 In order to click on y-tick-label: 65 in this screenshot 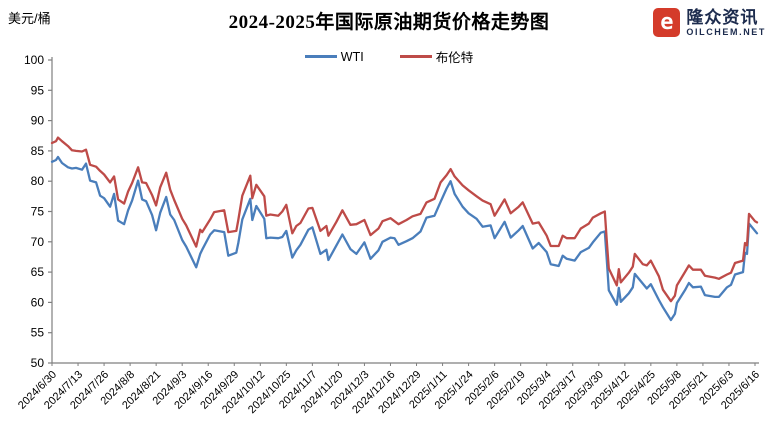, I will do `click(38, 272)`.